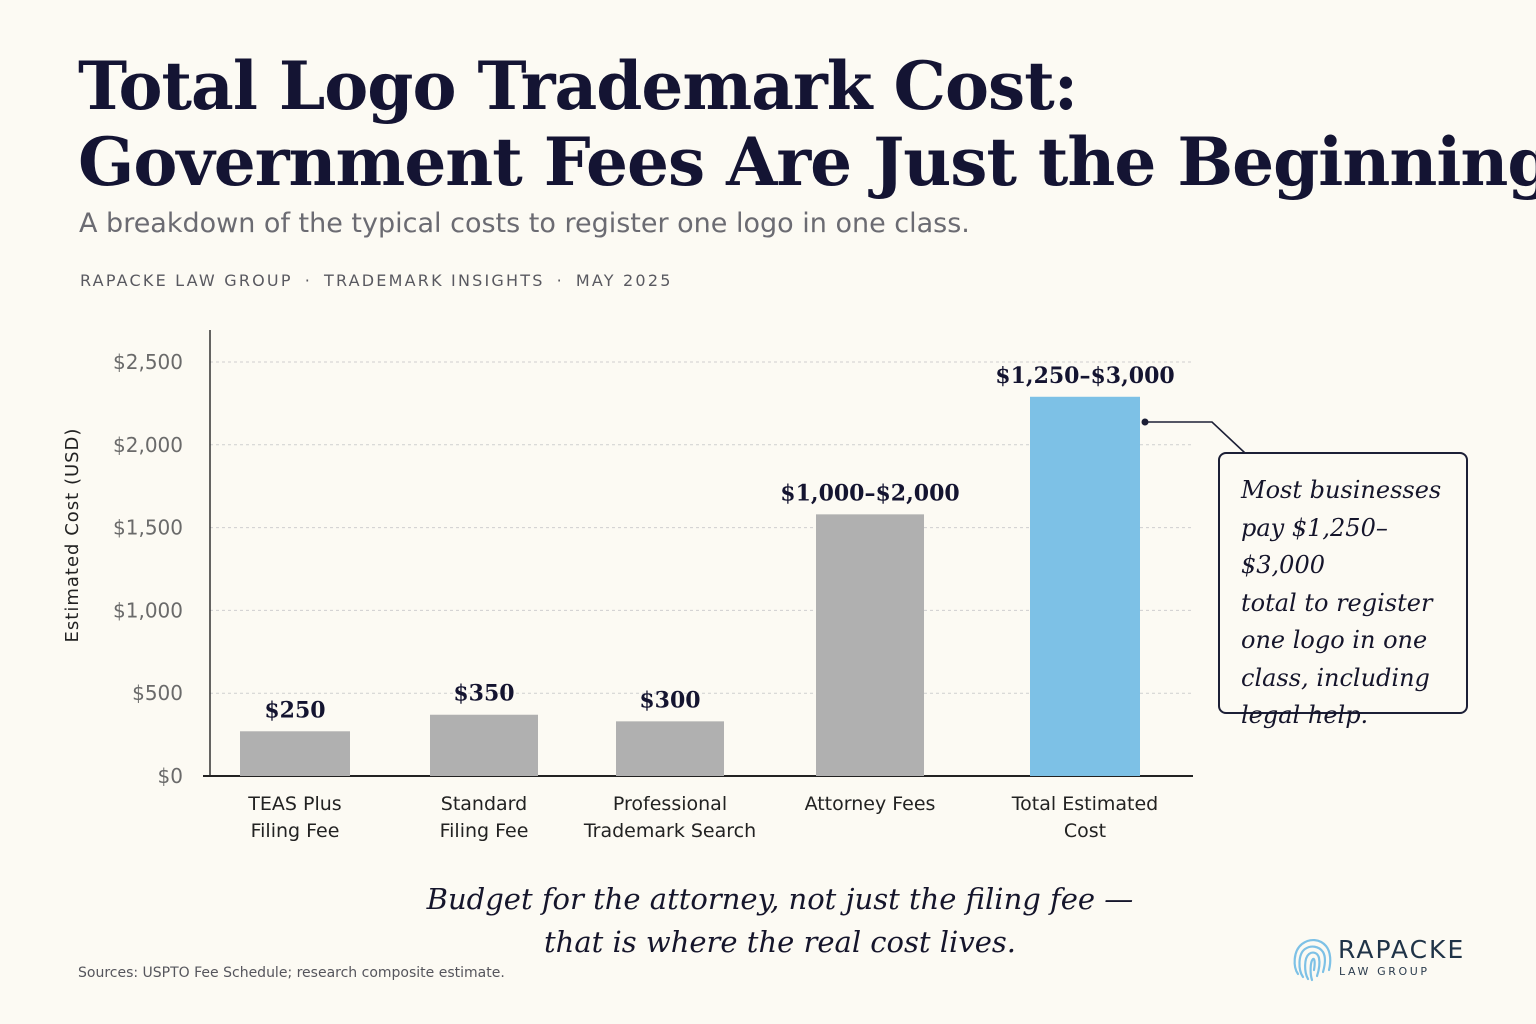 The image size is (1536, 1024). Describe the element at coordinates (72, 535) in the screenshot. I see `y-axis-label: Estimated Cost (USD)` at that location.